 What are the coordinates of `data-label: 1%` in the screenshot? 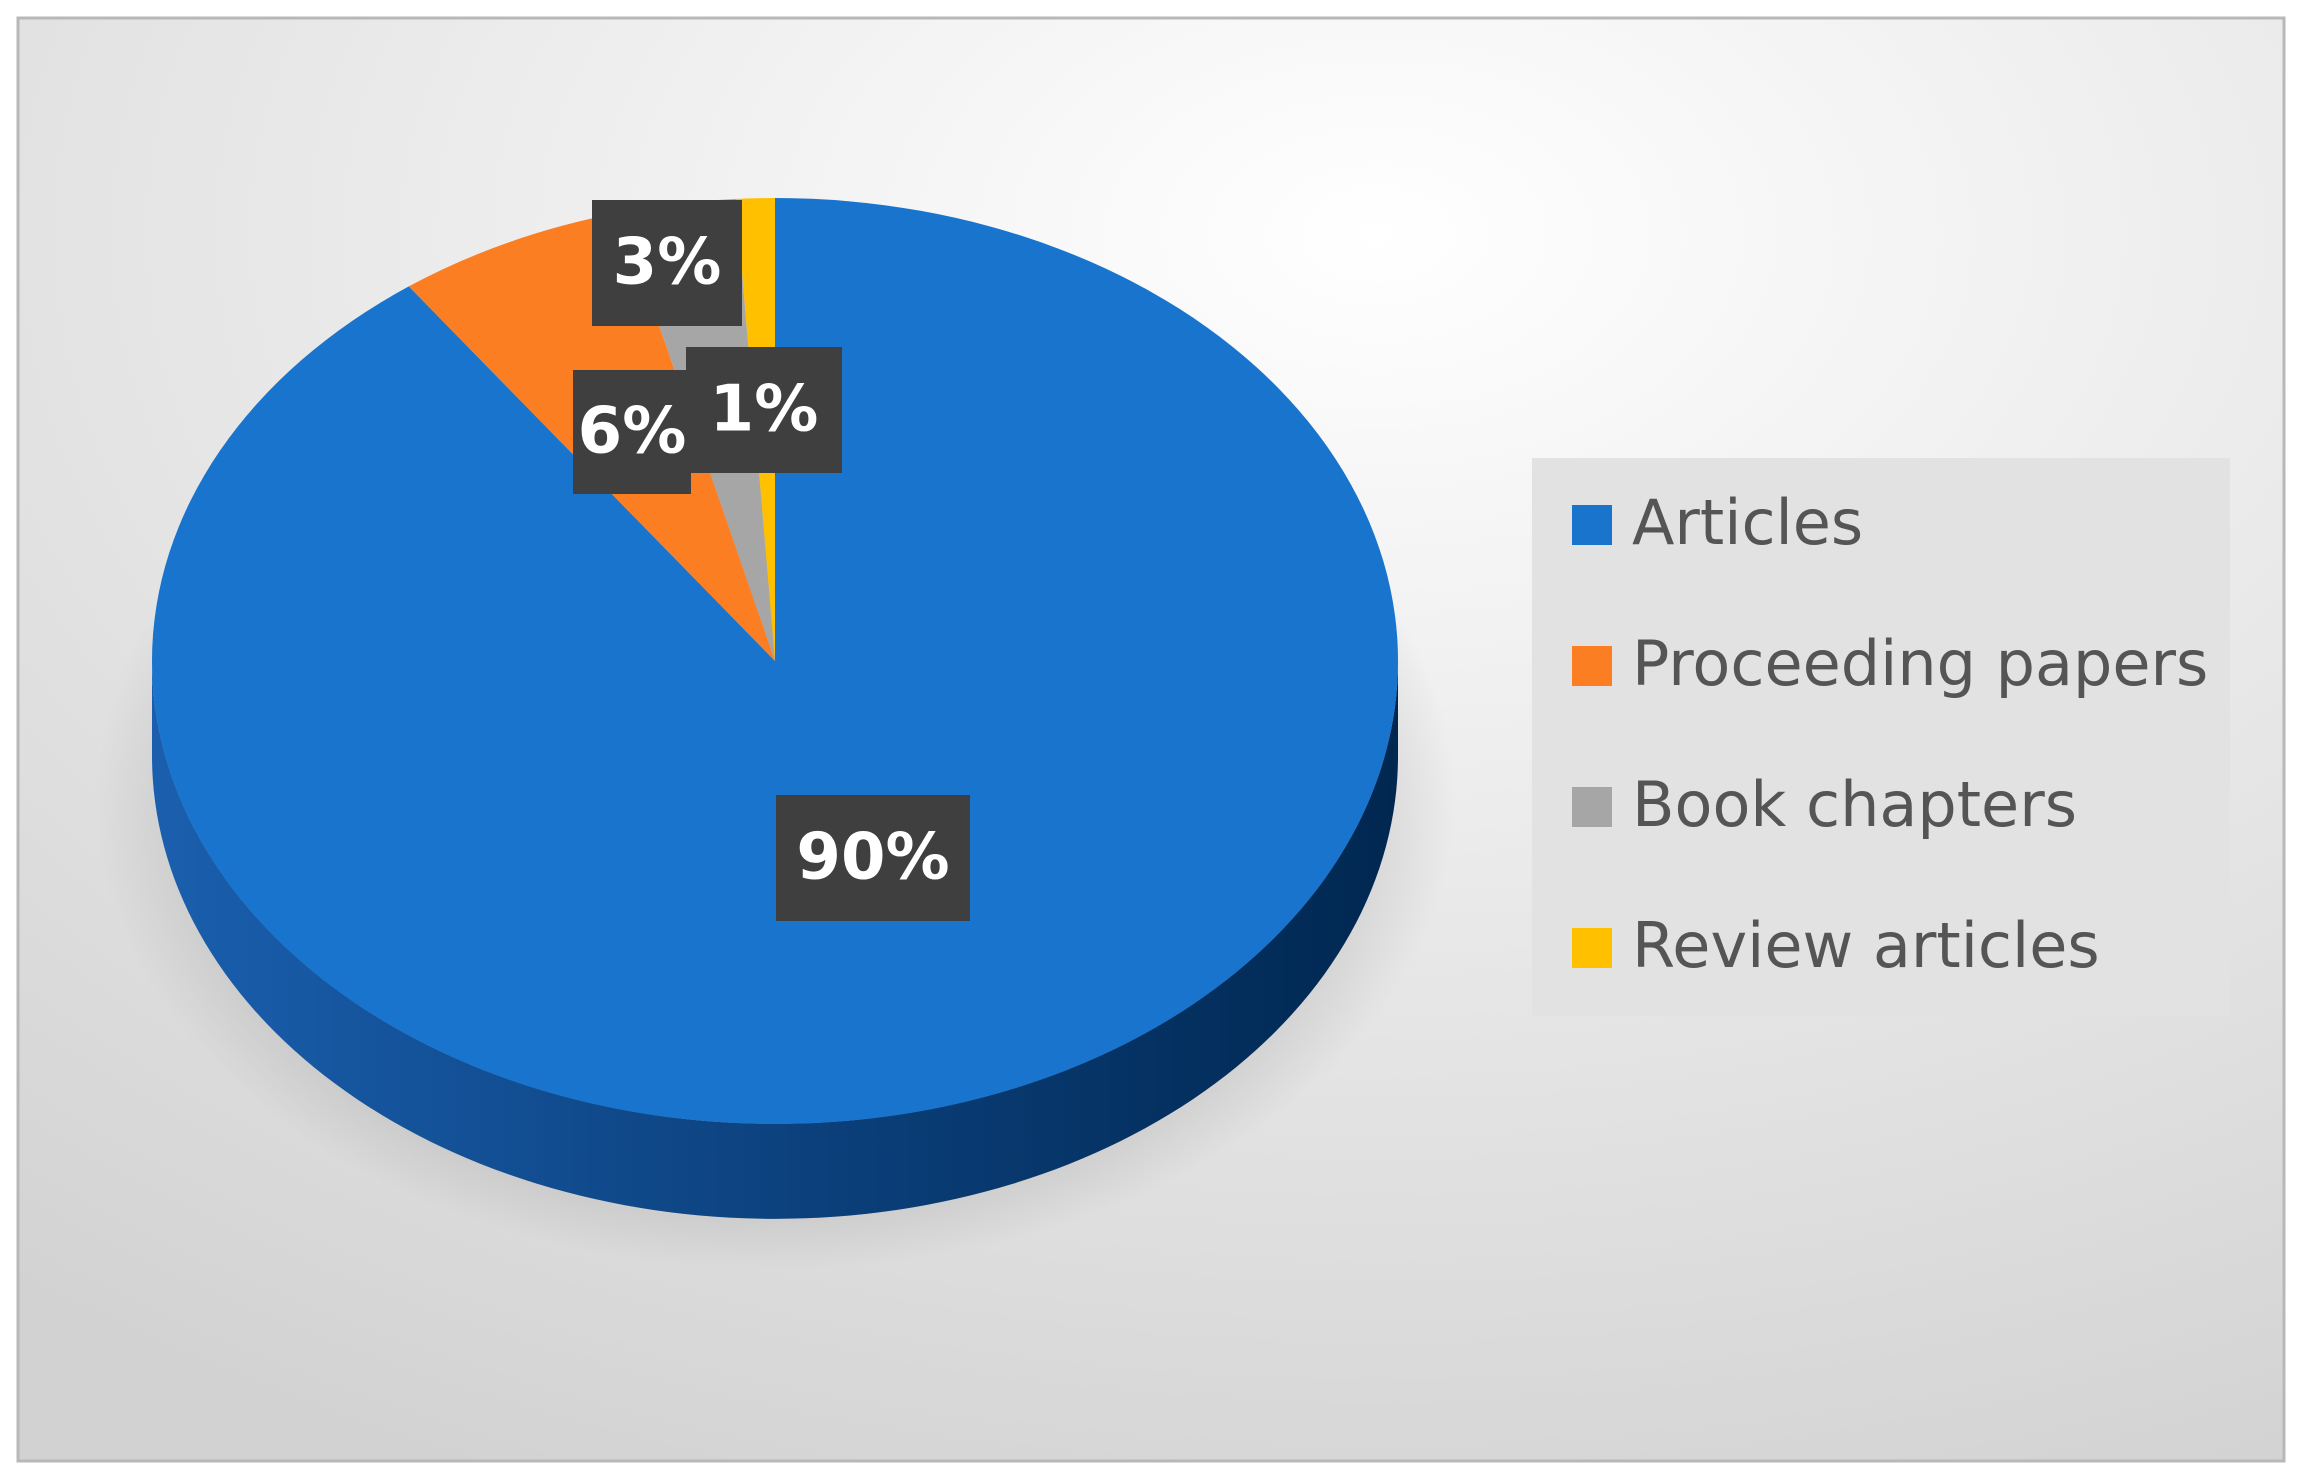 It's located at (764, 410).